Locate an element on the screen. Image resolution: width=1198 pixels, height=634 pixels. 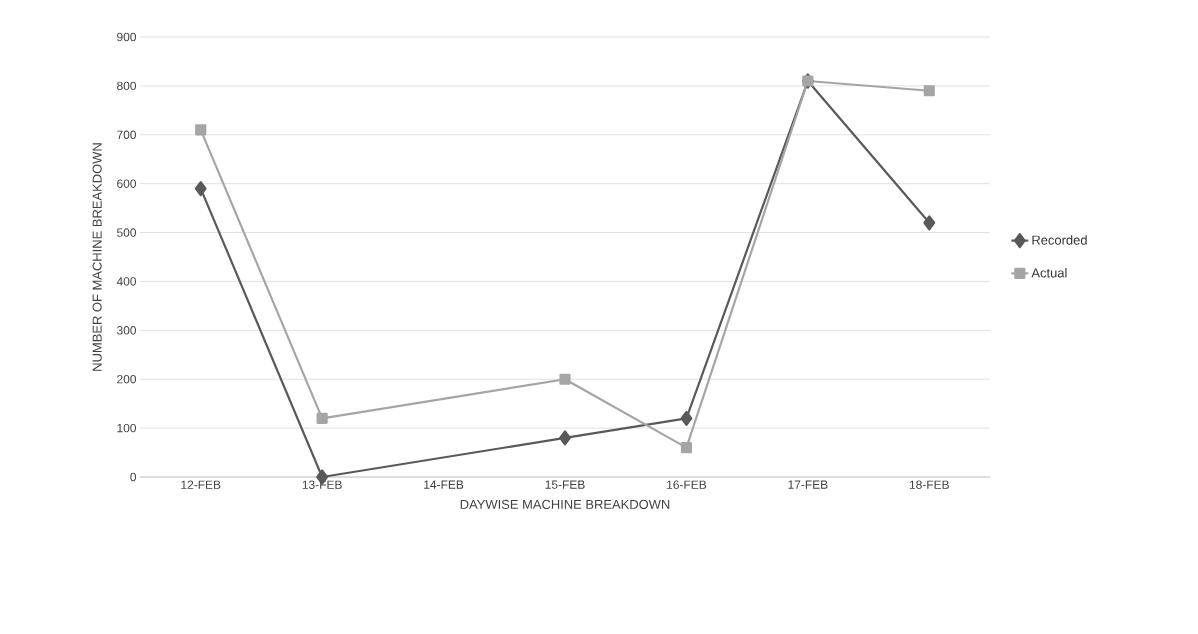
y-axis-title: NUMBER OF MACHINE BREAKDOWN is located at coordinates (97, 257).